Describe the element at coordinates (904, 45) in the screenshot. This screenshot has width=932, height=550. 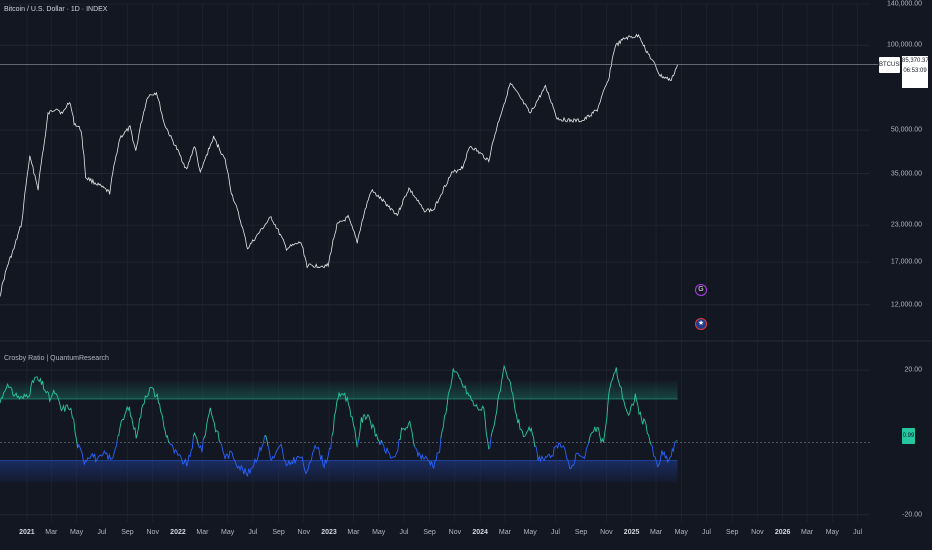
I see `price-tick-label: 100,000.00` at that location.